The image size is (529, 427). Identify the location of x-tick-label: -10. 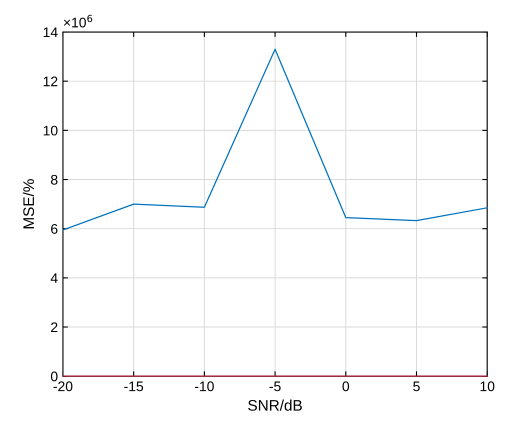
(204, 386).